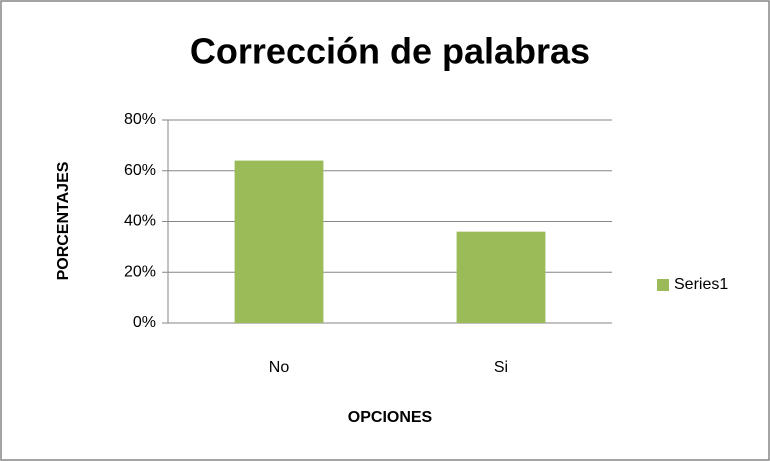  What do you see at coordinates (144, 322) in the screenshot?
I see `y-tick-label: 0%` at bounding box center [144, 322].